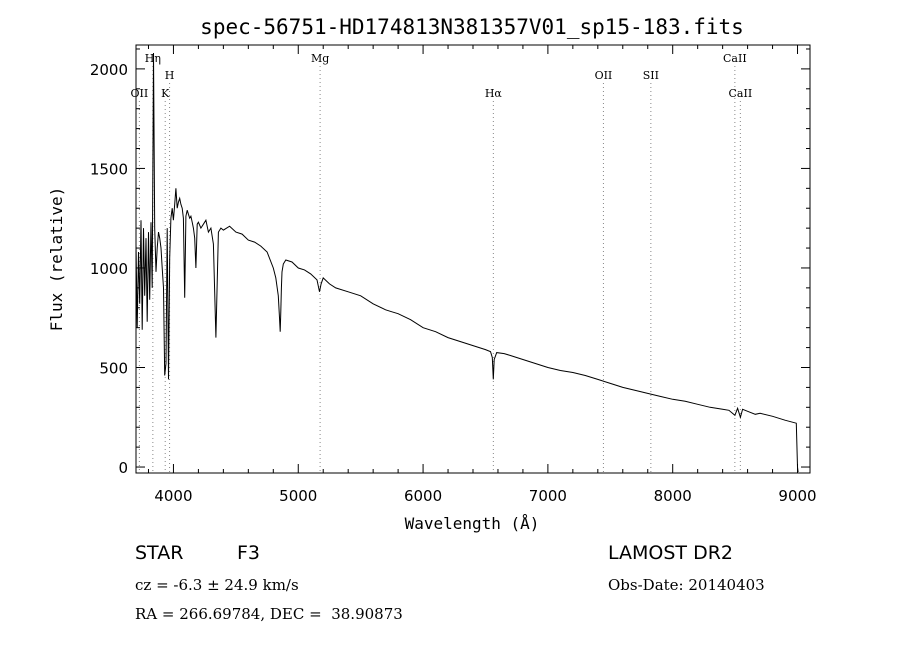 The height and width of the screenshot is (650, 900). Describe the element at coordinates (159, 553) in the screenshot. I see `object-type: STAR` at that location.